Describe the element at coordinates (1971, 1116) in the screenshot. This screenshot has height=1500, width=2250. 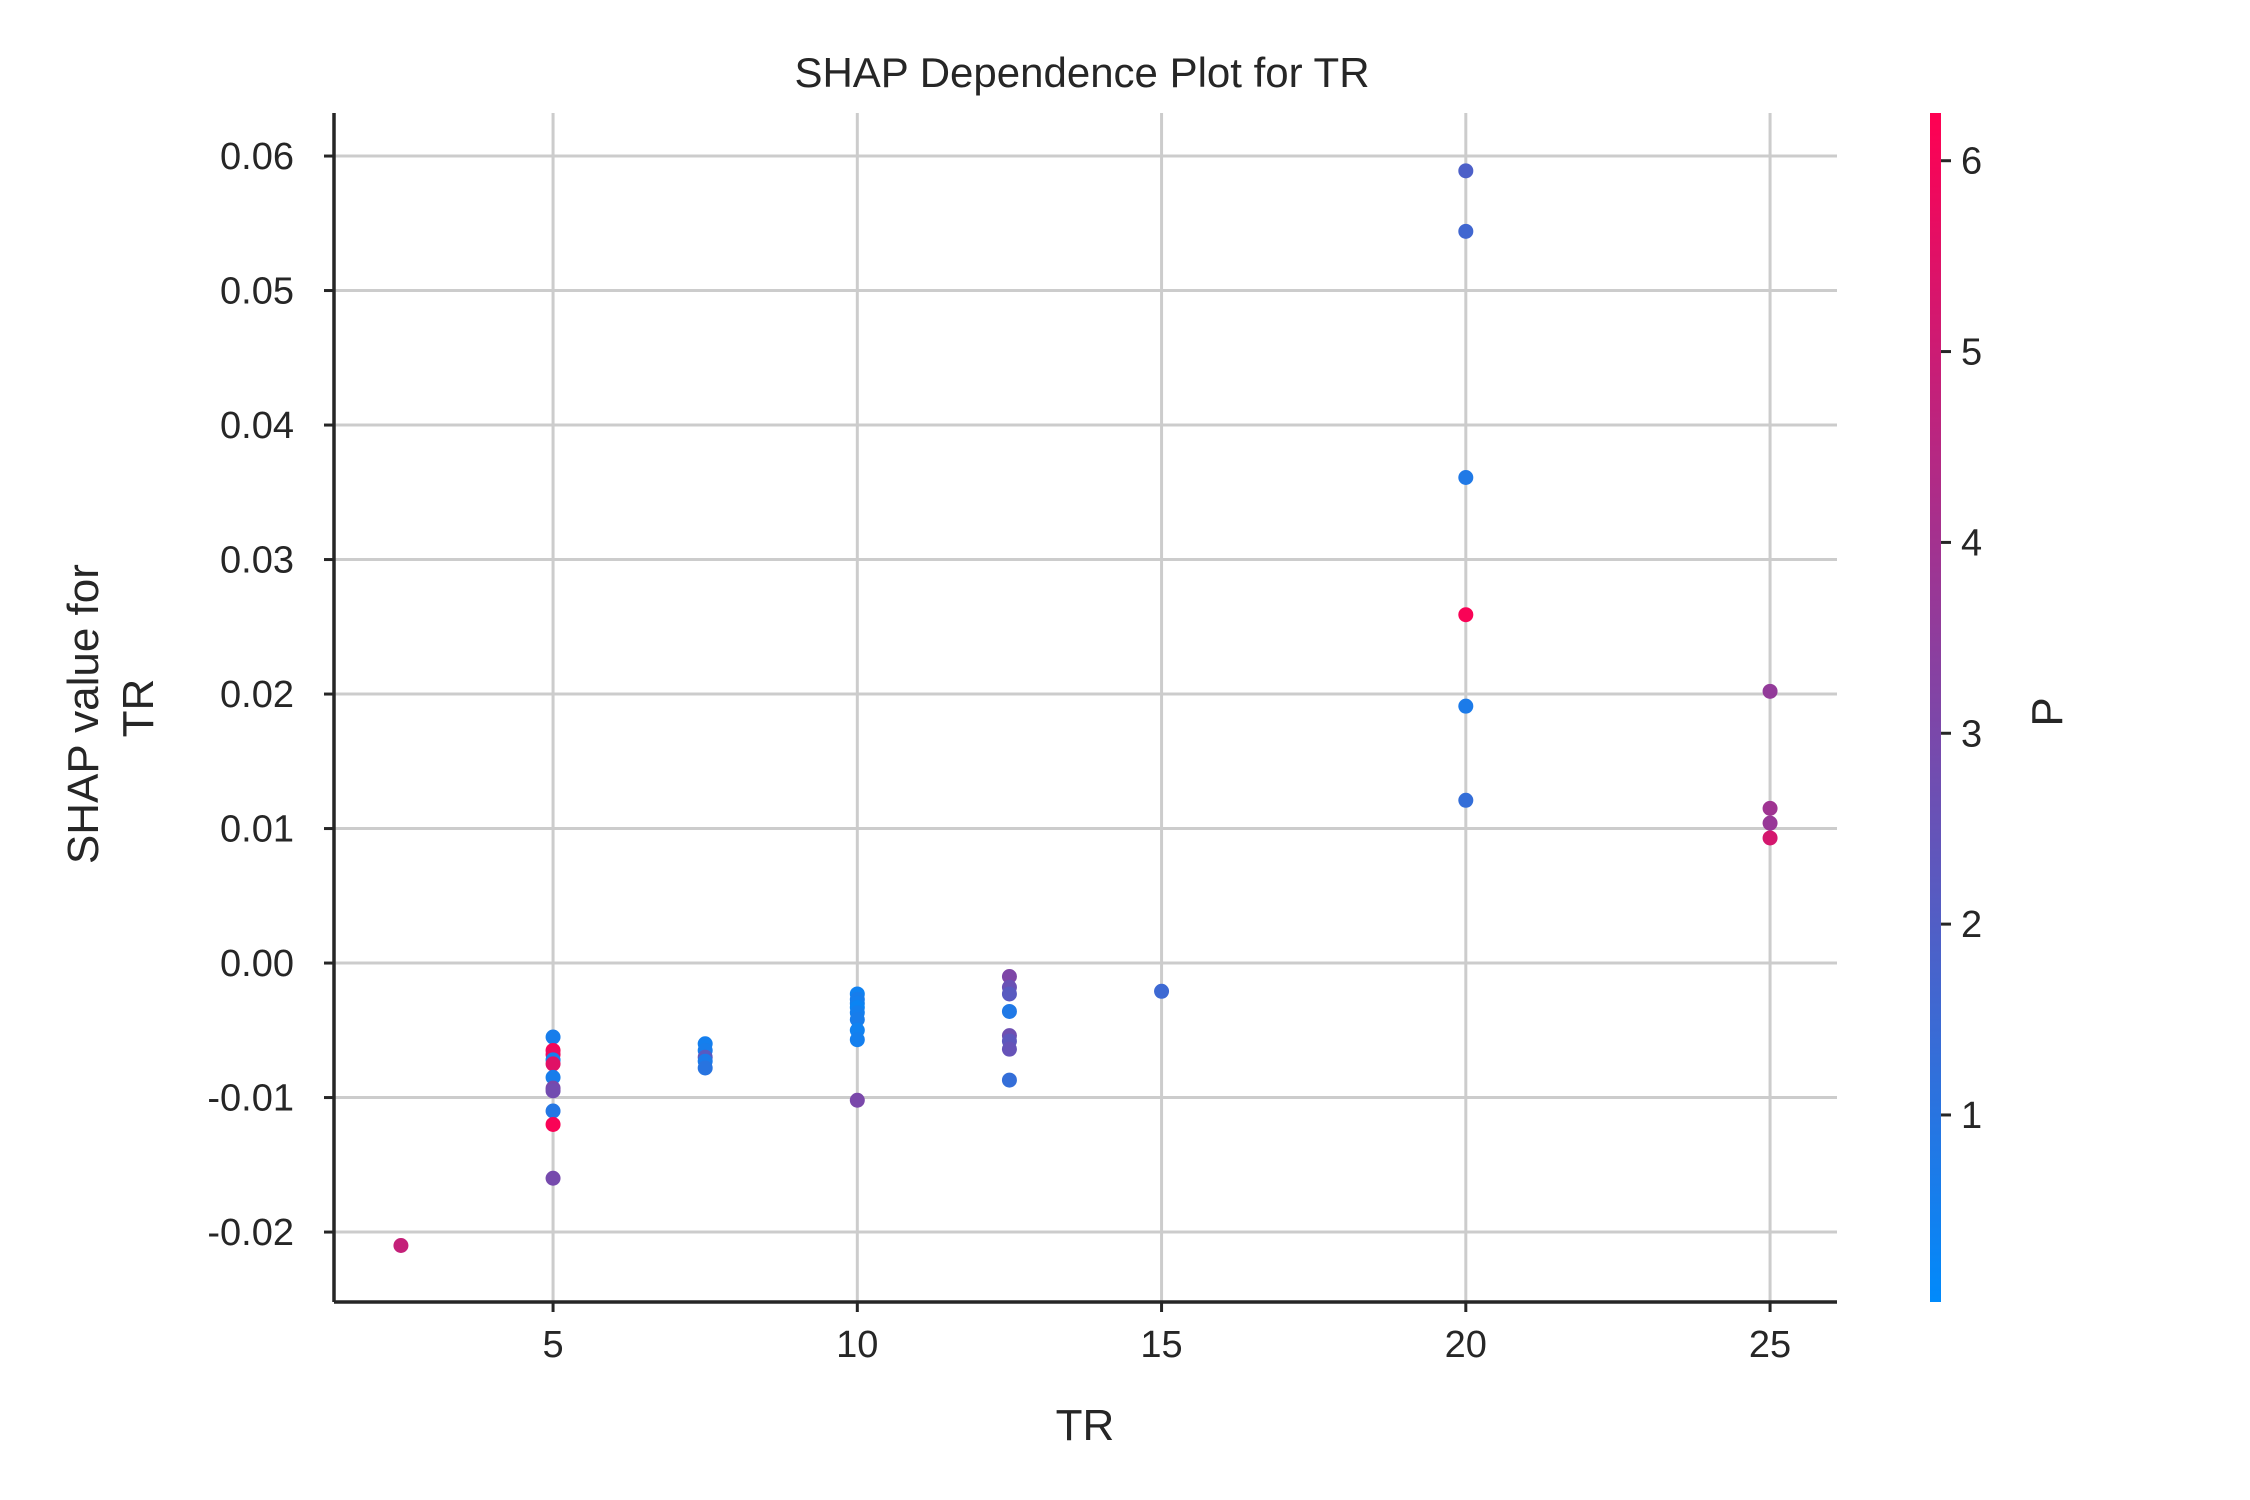
I see `colorbar-tick-label: 1` at that location.